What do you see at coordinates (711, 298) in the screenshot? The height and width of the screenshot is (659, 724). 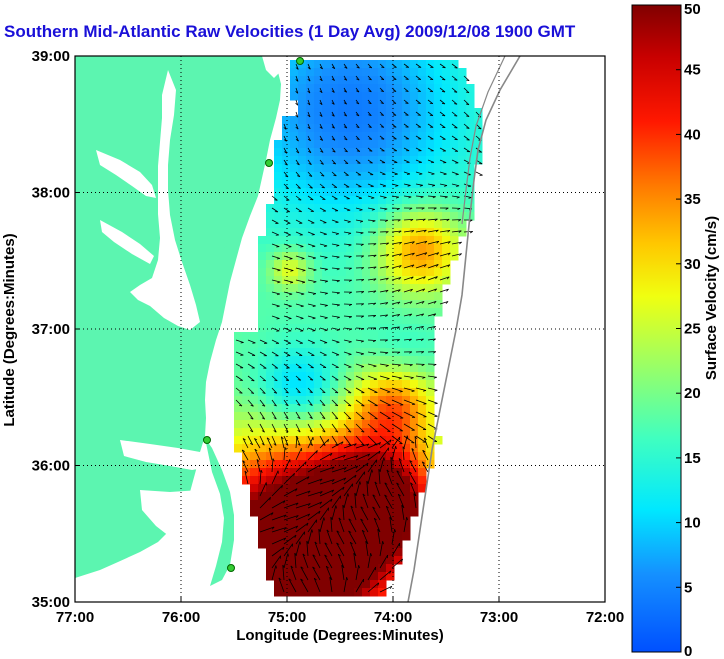 I see `colorbar-label: Surface Velocity (cm/s)` at bounding box center [711, 298].